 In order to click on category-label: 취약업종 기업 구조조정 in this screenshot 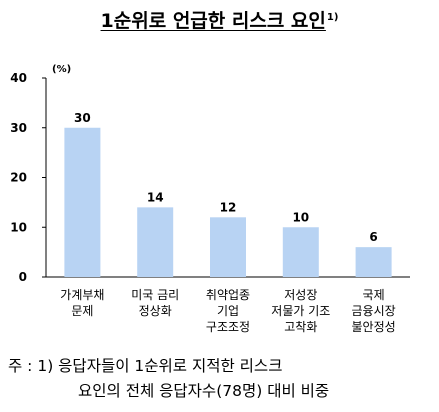, I will do `click(228, 311)`.